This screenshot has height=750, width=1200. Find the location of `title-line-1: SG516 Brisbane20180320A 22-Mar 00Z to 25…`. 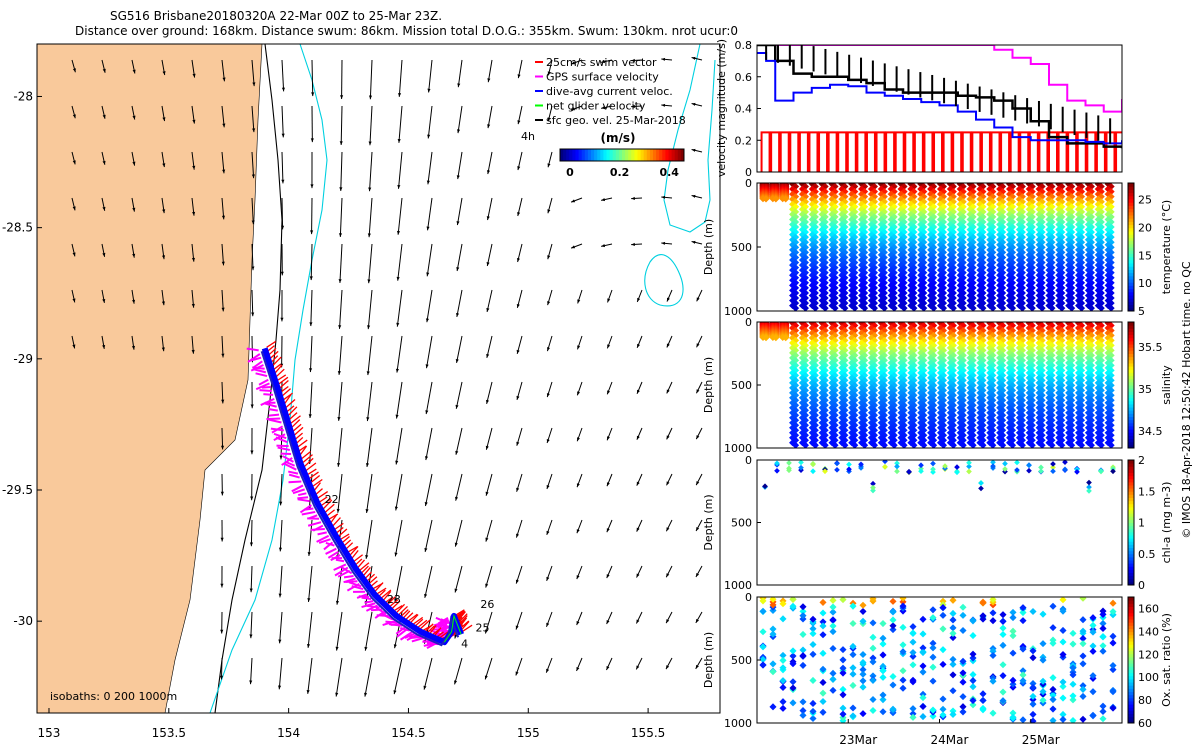

title-line-1: SG516 Brisbane20180320A 22-Mar 00Z to 25… is located at coordinates (276, 16).